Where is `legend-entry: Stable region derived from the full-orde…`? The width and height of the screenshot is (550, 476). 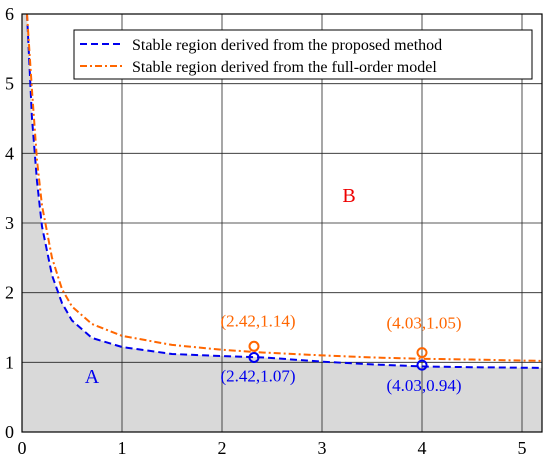 legend-entry: Stable region derived from the full-orde… is located at coordinates (284, 67).